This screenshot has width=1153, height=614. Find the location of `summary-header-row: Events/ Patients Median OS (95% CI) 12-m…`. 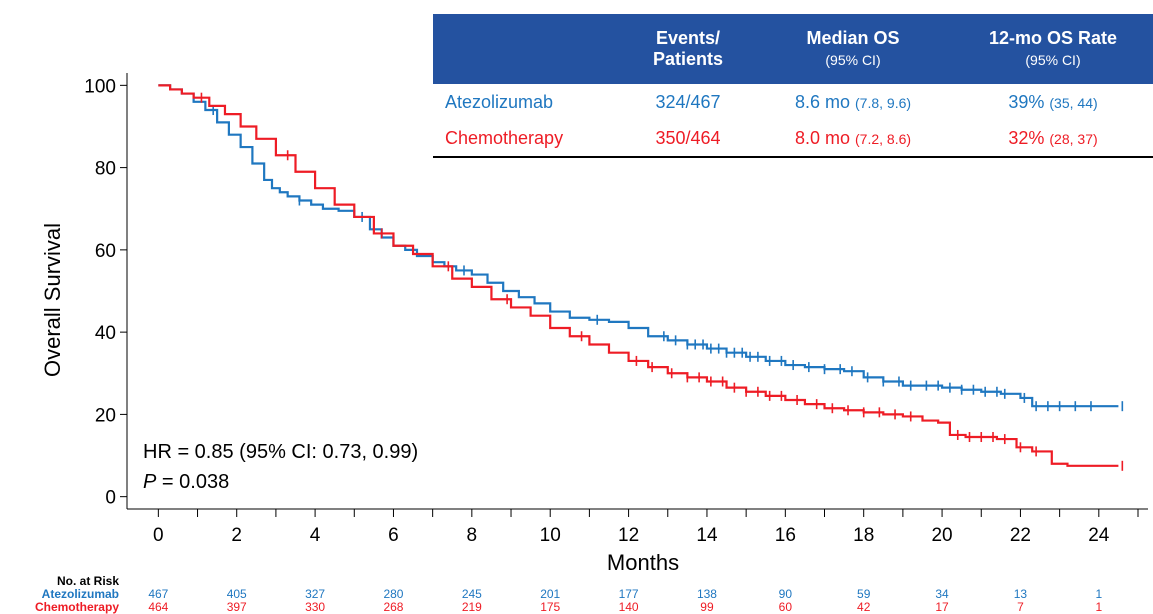

summary-header-row: Events/ Patients Median OS (95% CI) 12-m… is located at coordinates (793, 49).